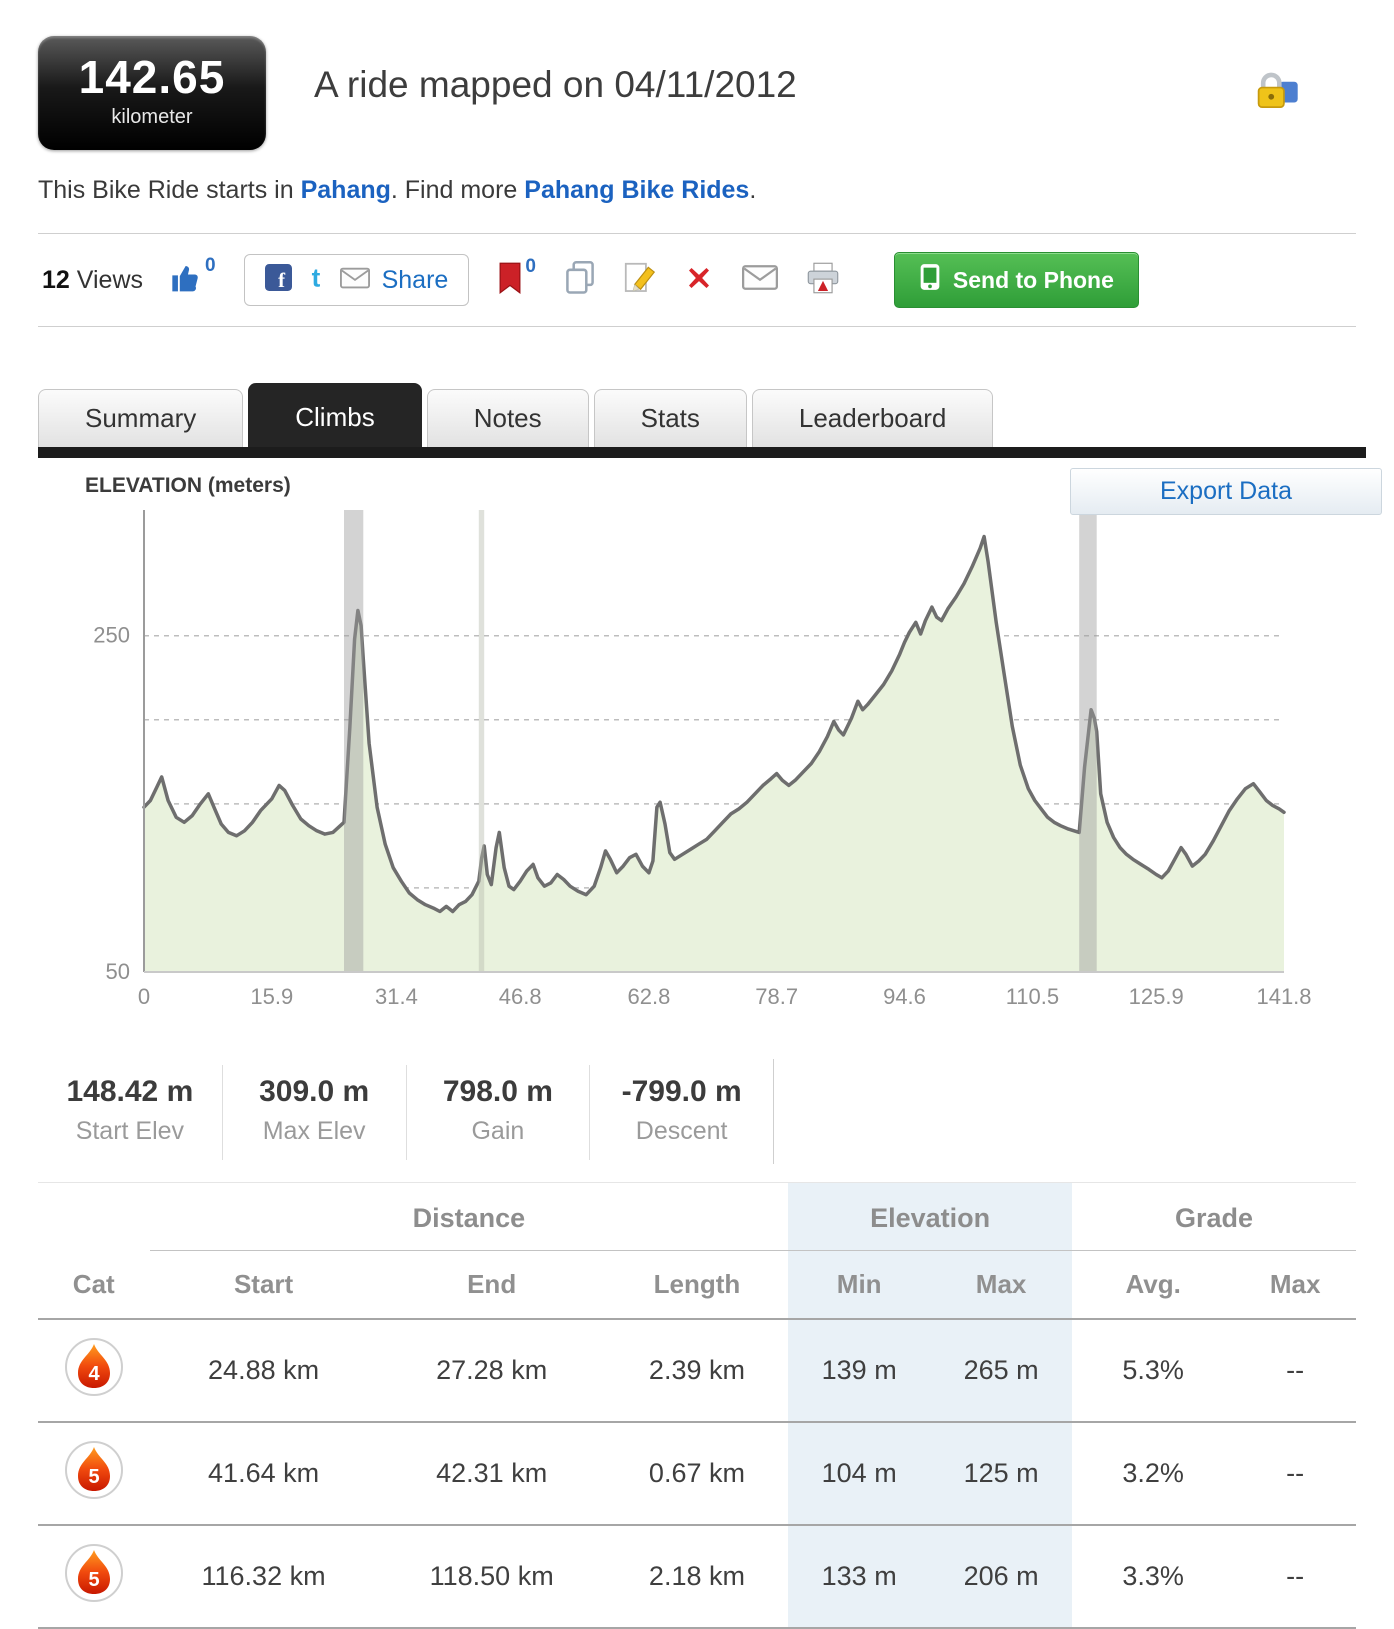 This screenshot has width=1394, height=1629. I want to click on share-button: f t Share, so click(356, 280).